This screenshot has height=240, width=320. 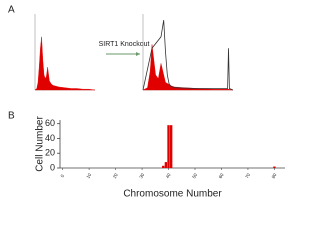 What do you see at coordinates (138, 54) in the screenshot?
I see `arrow-head` at bounding box center [138, 54].